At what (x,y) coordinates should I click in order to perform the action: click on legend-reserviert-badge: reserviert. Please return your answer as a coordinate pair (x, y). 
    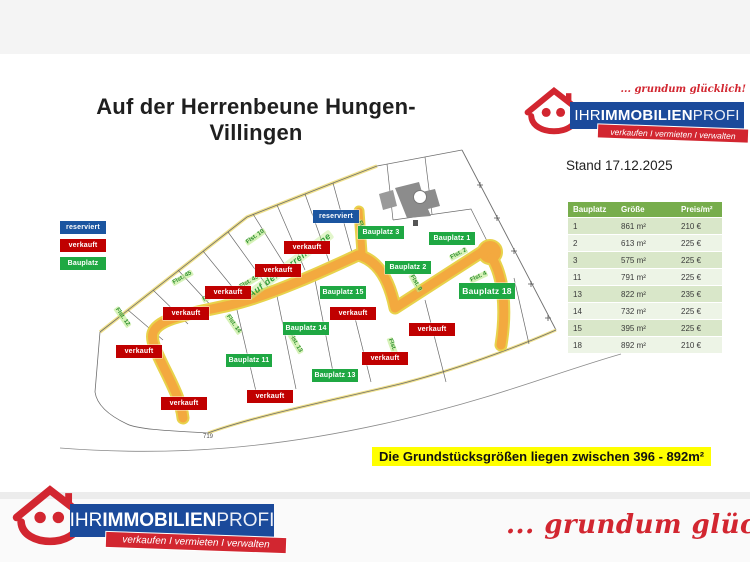
    Looking at the image, I should click on (83, 227).